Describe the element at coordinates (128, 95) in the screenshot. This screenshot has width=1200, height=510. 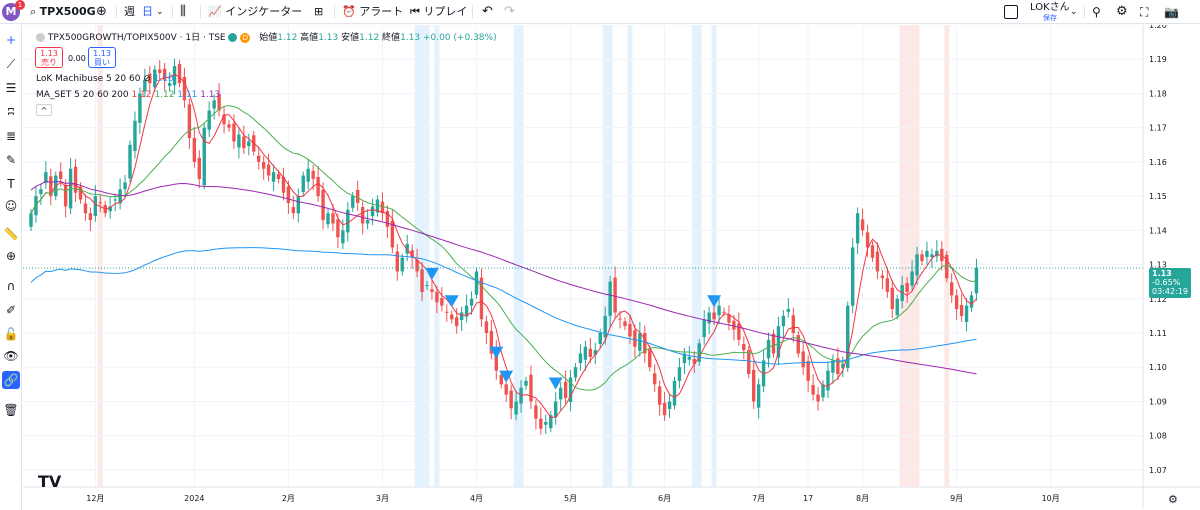
I see `legend-indicator-maset: MA_SET 5 20 60 200 1.12 1.12 1.11 1.13` at that location.